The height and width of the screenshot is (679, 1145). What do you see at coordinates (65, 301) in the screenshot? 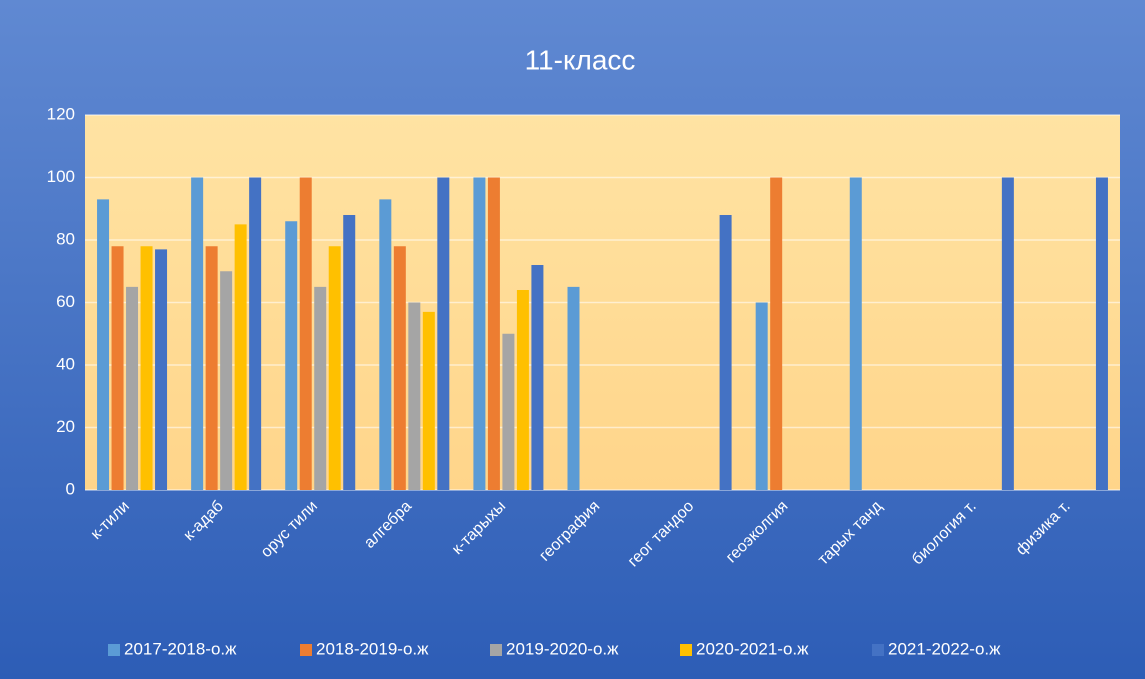
I see `y-tick-label: 60` at bounding box center [65, 301].